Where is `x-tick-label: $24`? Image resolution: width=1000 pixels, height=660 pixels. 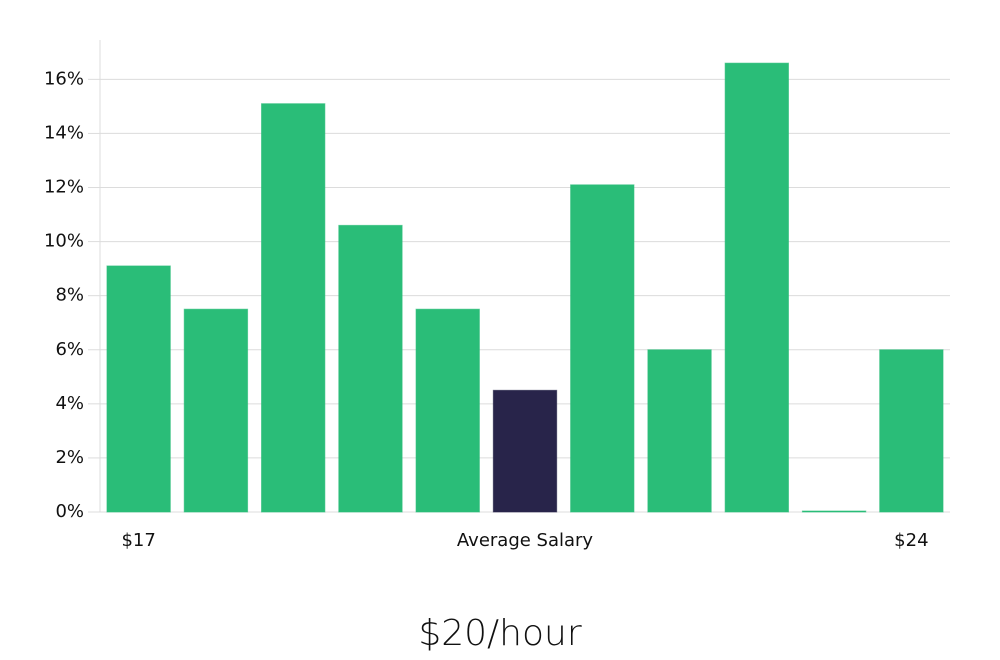
x-tick-label: $24 is located at coordinates (911, 540).